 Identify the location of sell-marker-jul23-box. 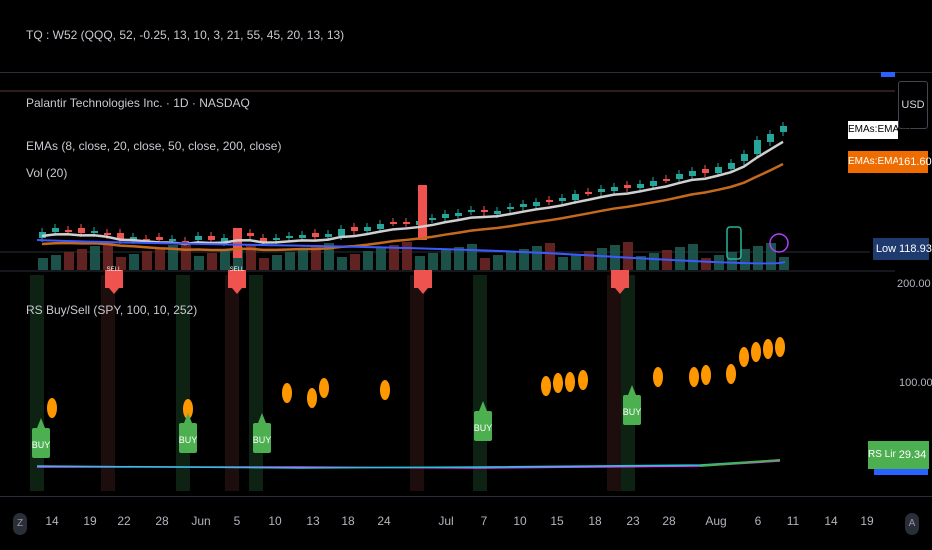
(620, 279).